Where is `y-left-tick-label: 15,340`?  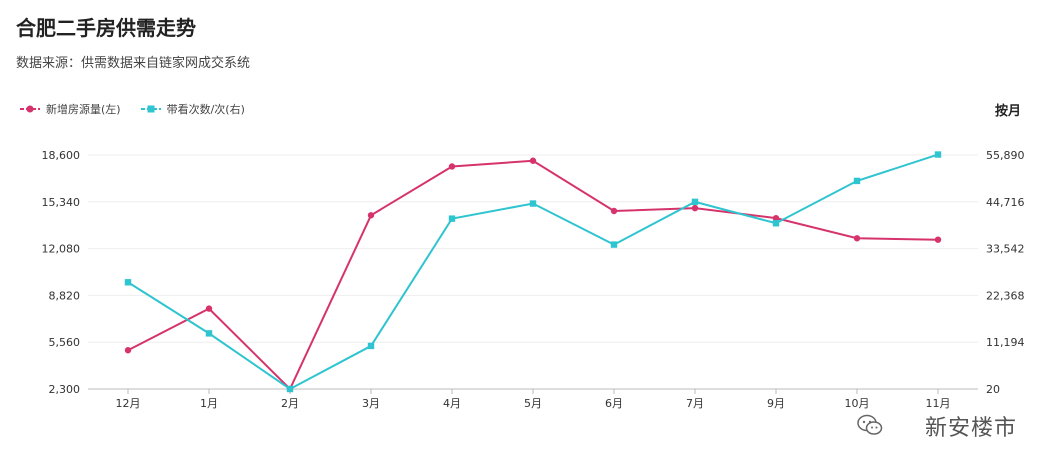 y-left-tick-label: 15,340 is located at coordinates (61, 202).